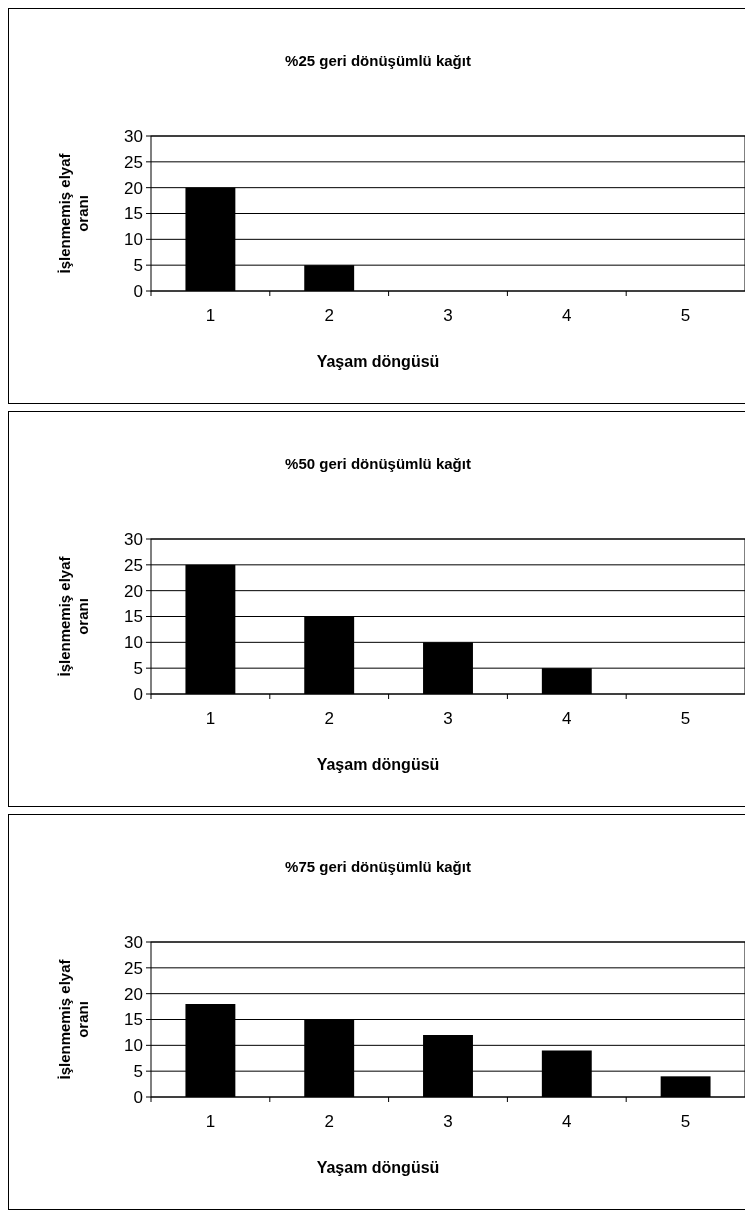 Image resolution: width=745 pixels, height=1226 pixels. What do you see at coordinates (378, 463) in the screenshot?
I see `chart-title: %50 geri dönüşümlü kağıt` at bounding box center [378, 463].